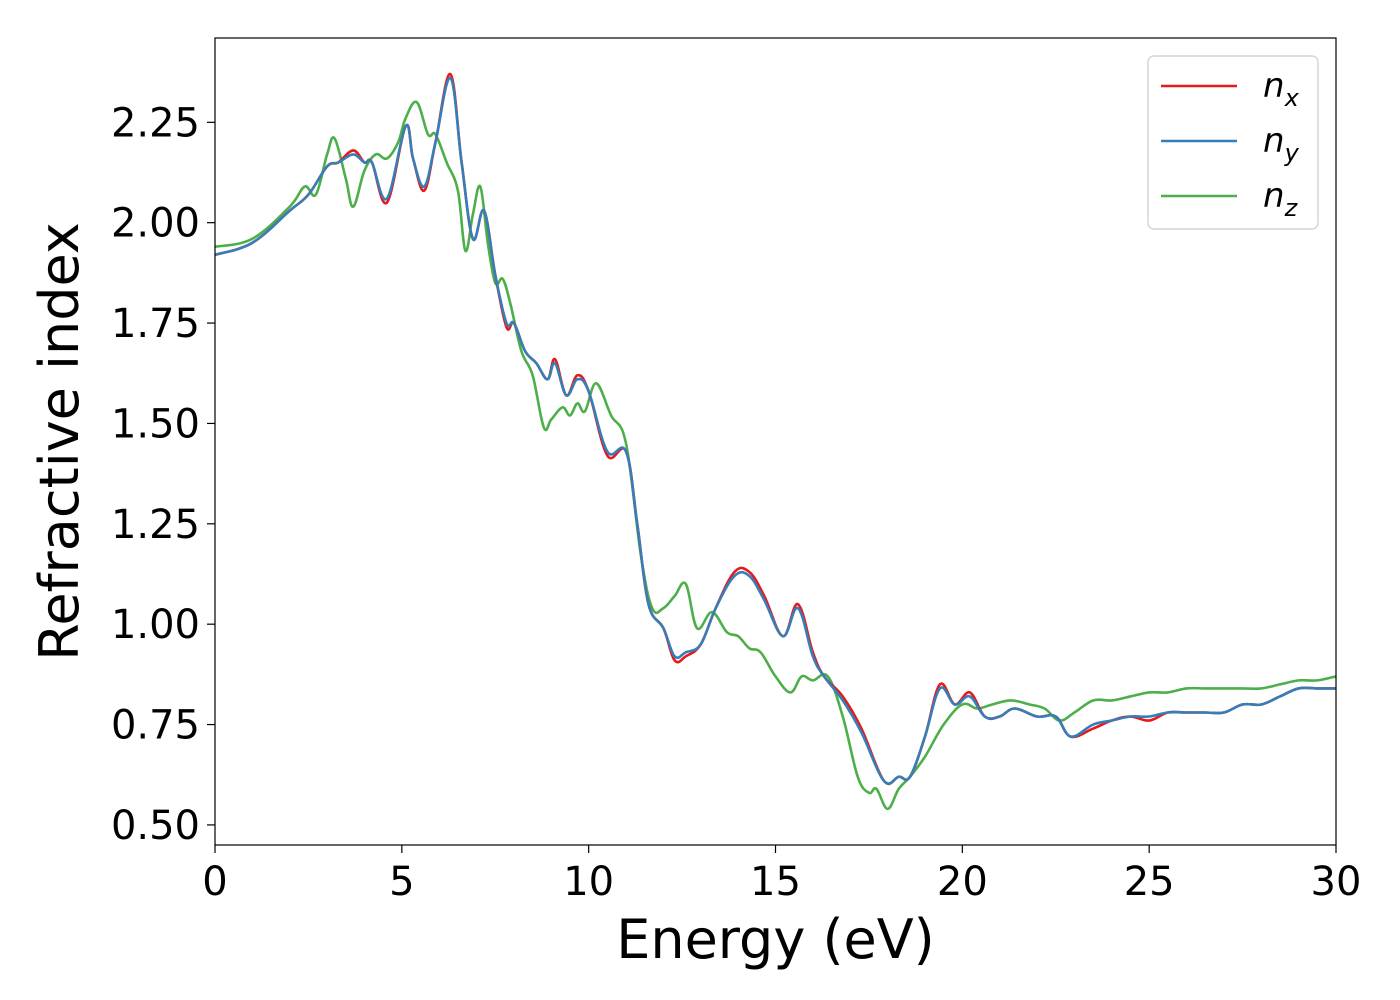 The width and height of the screenshot is (1400, 1000). What do you see at coordinates (775, 939) in the screenshot?
I see `x-axis-title: Energy (eV)` at bounding box center [775, 939].